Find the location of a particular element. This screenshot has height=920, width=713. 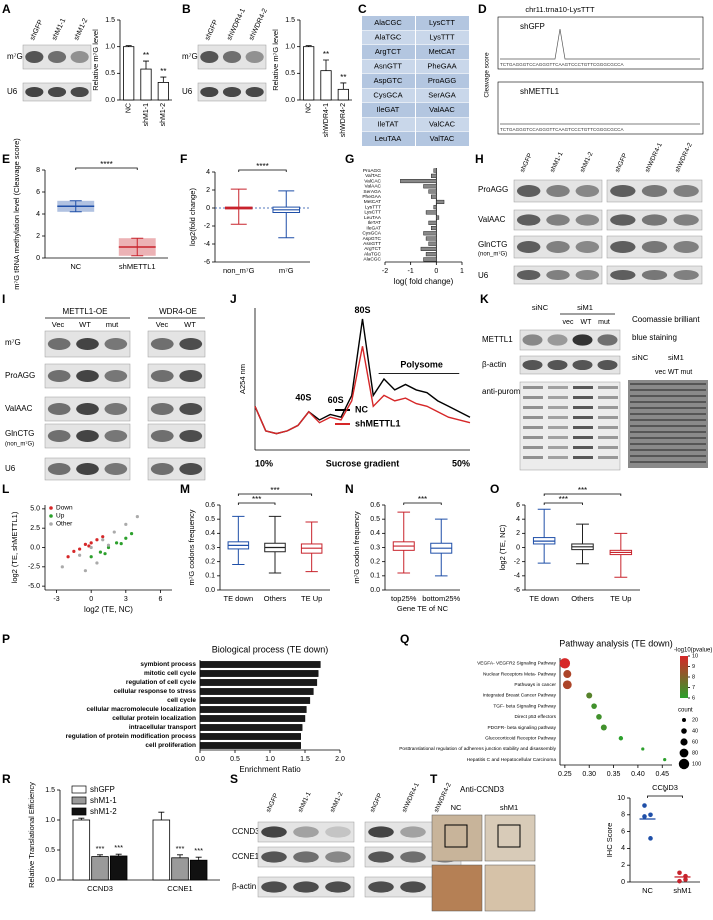

y-tick-label: AlaCGC is located at coordinates (372, 260).